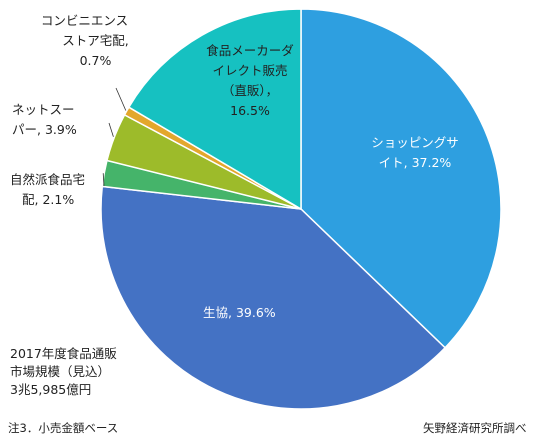 This screenshot has width=547, height=442. I want to click on label-shopping-site-line1: ショッピングサ, so click(415, 142).